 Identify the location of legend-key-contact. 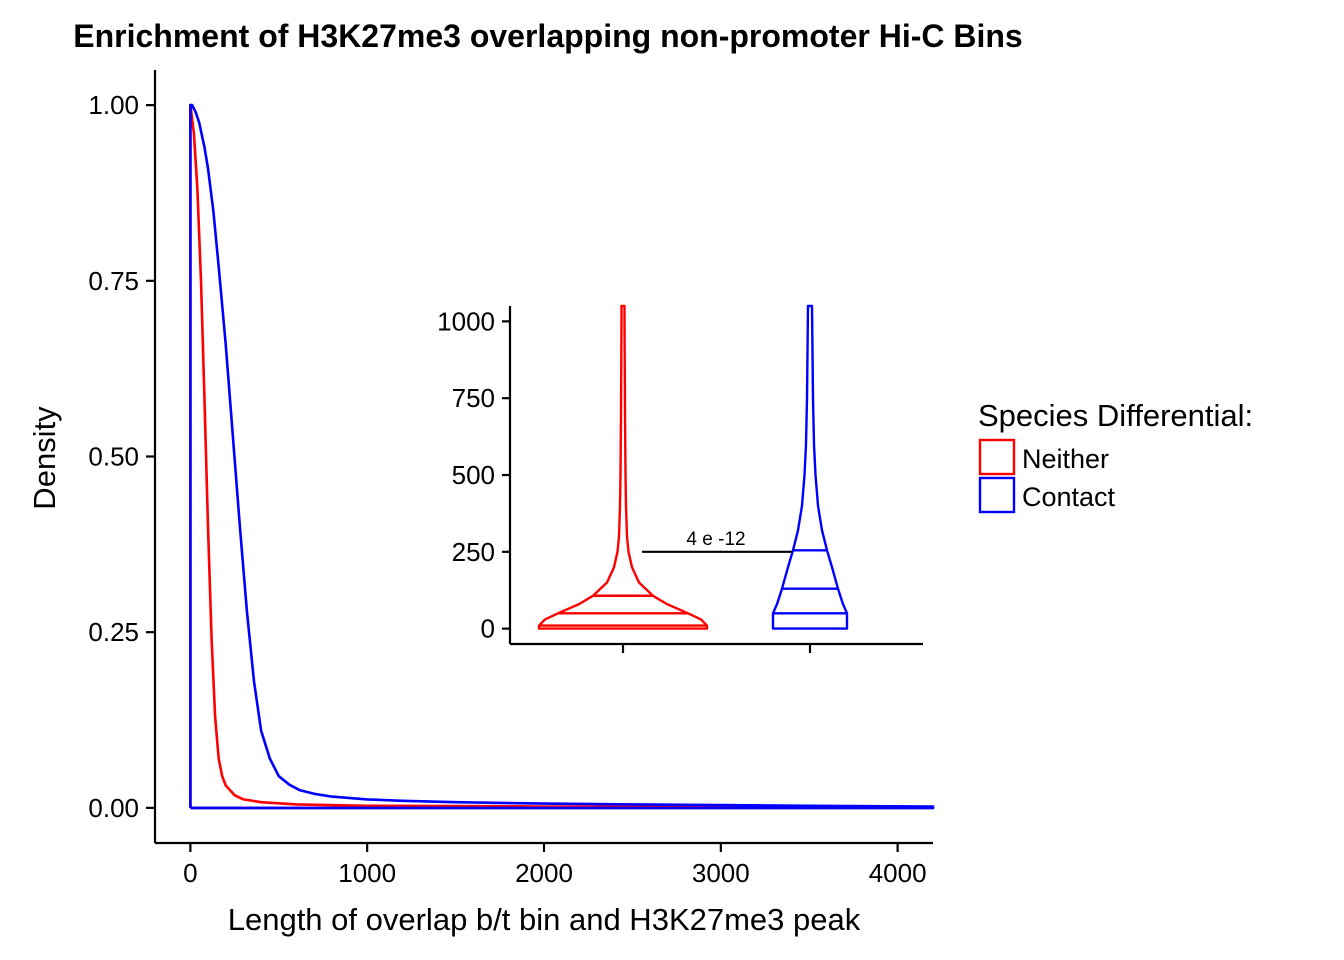
(997, 495).